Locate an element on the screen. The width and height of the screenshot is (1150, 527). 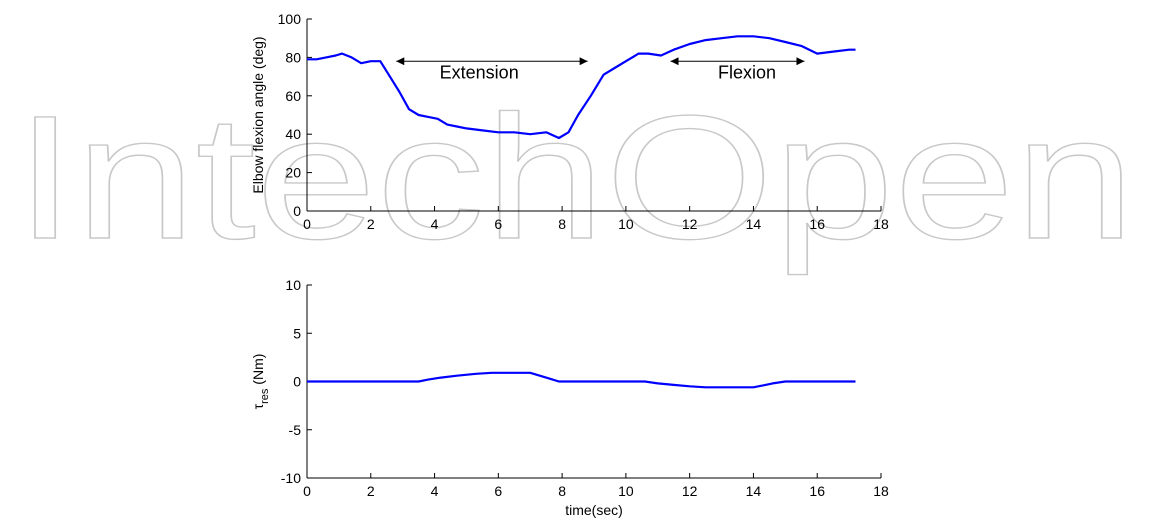
y-tick-label: 60 is located at coordinates (293, 96).